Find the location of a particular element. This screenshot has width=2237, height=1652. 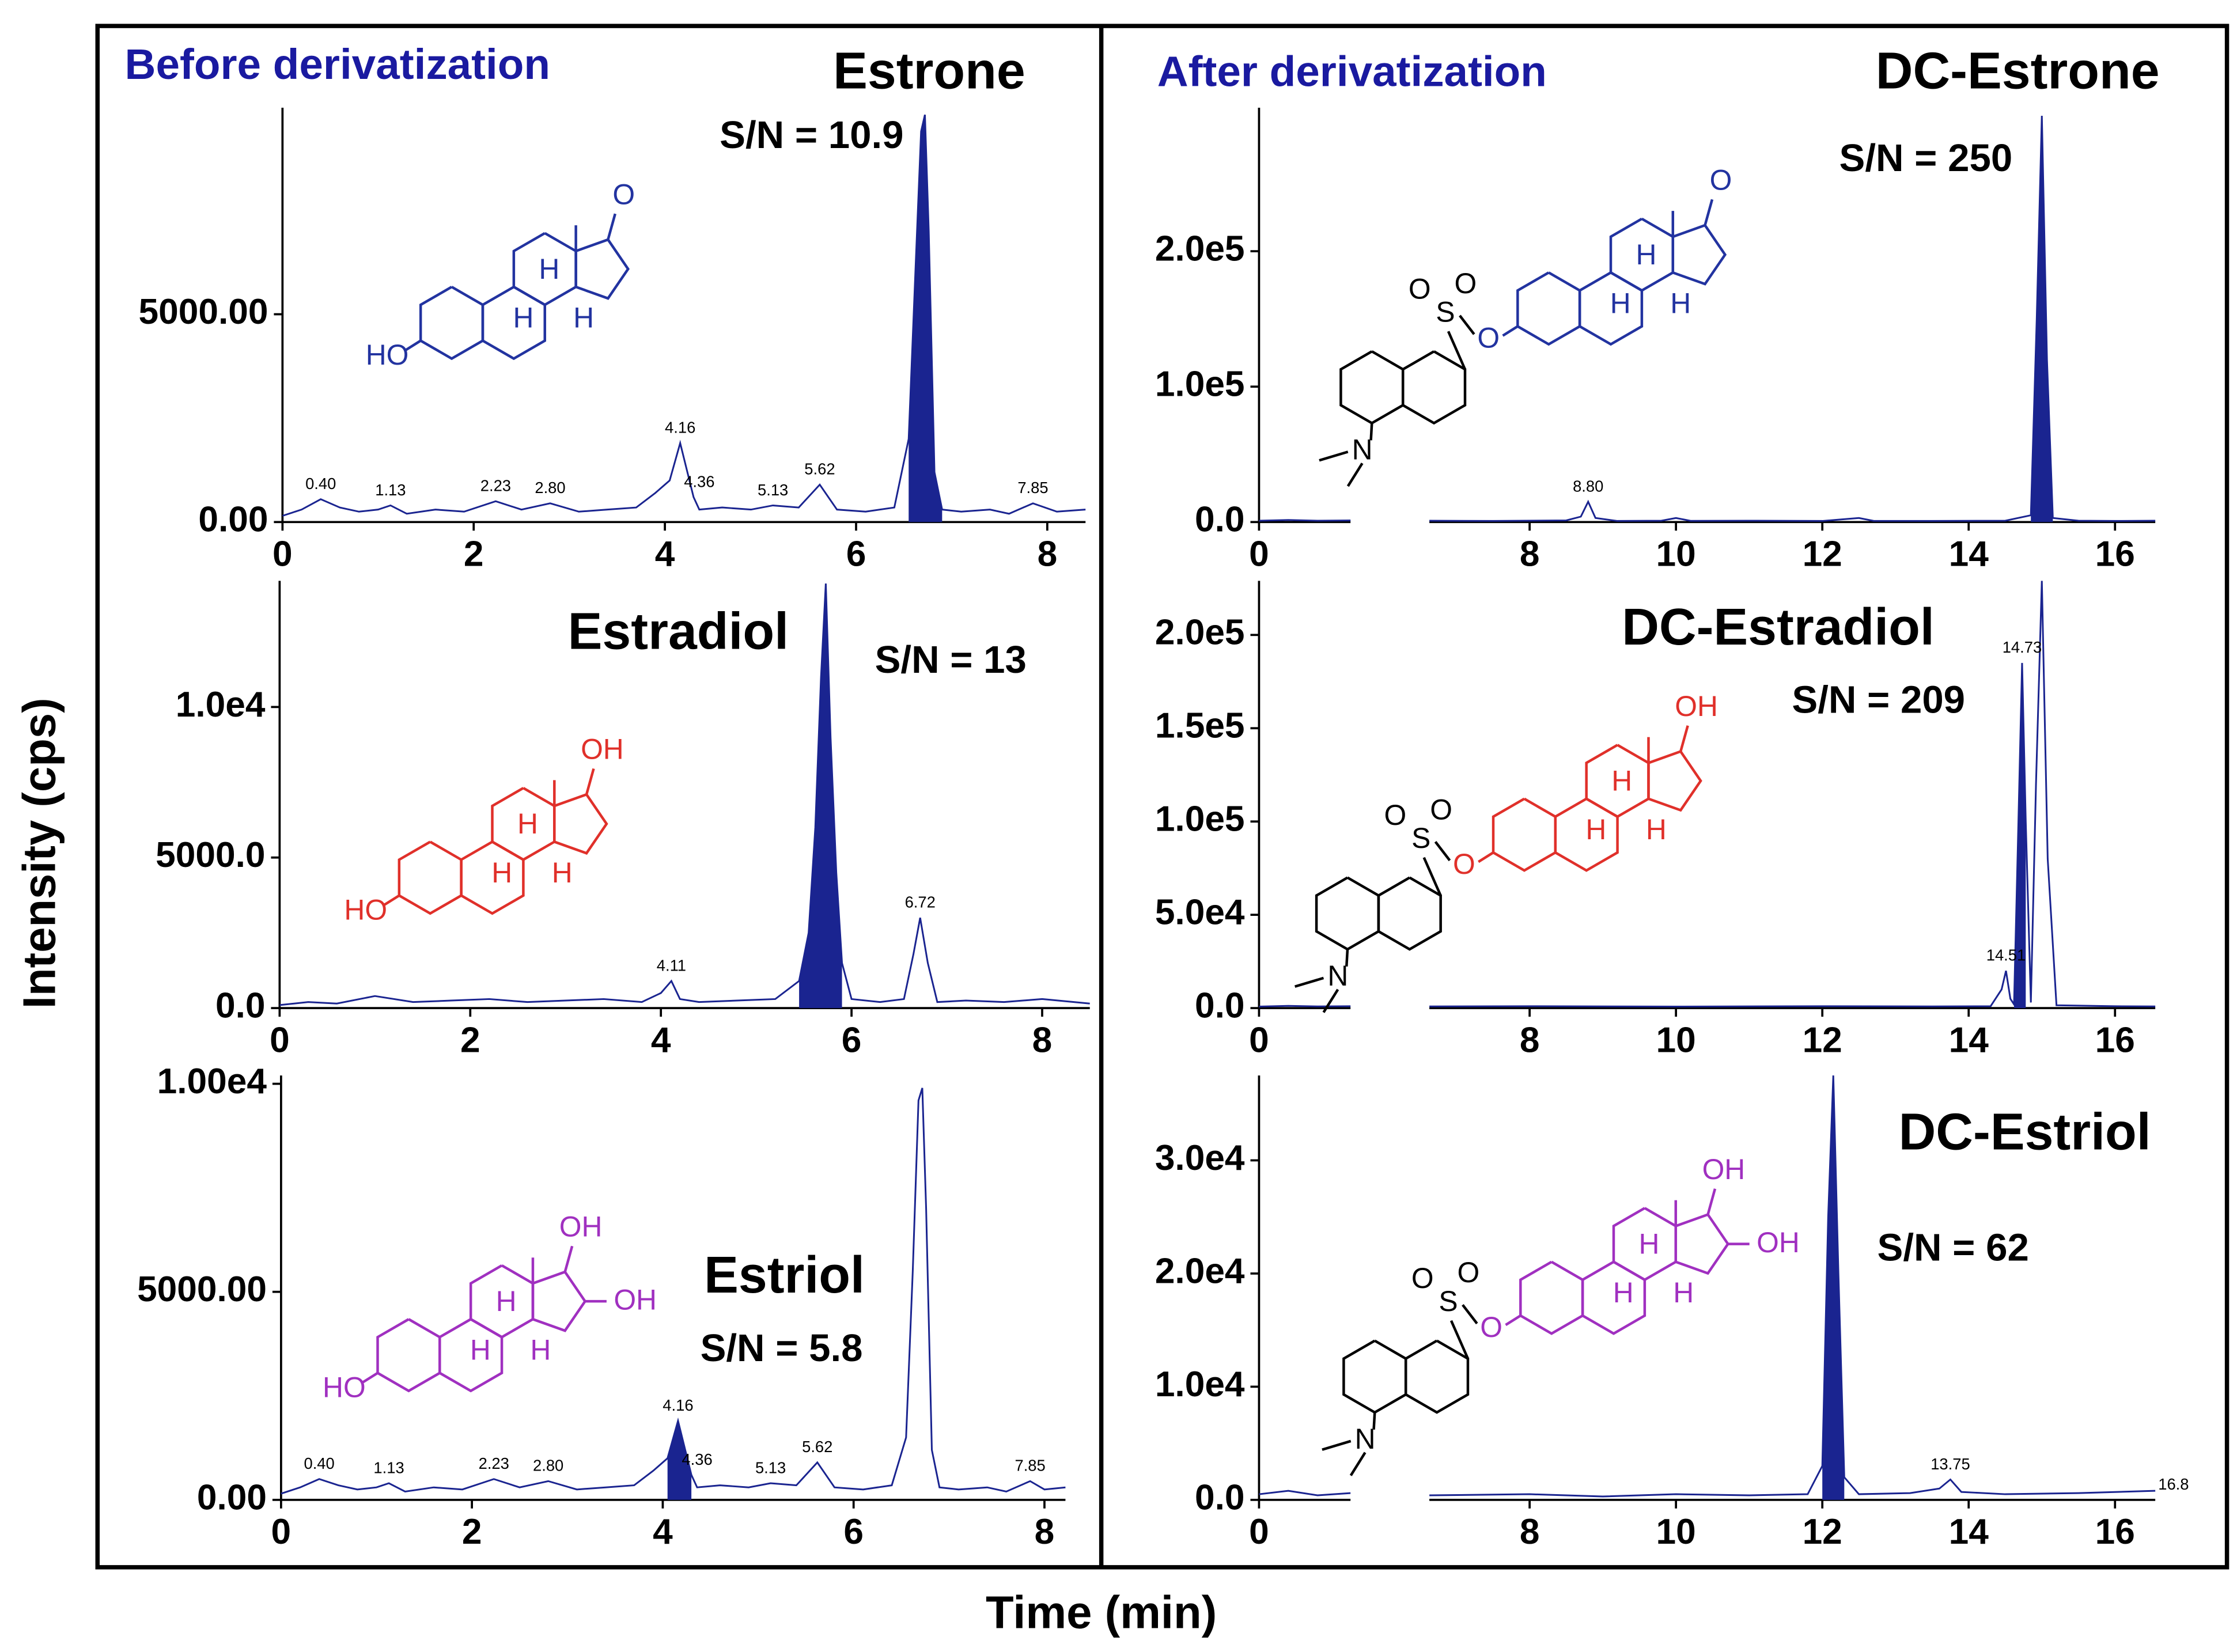

y-tick-label: 2.0e5 is located at coordinates (1200, 633).